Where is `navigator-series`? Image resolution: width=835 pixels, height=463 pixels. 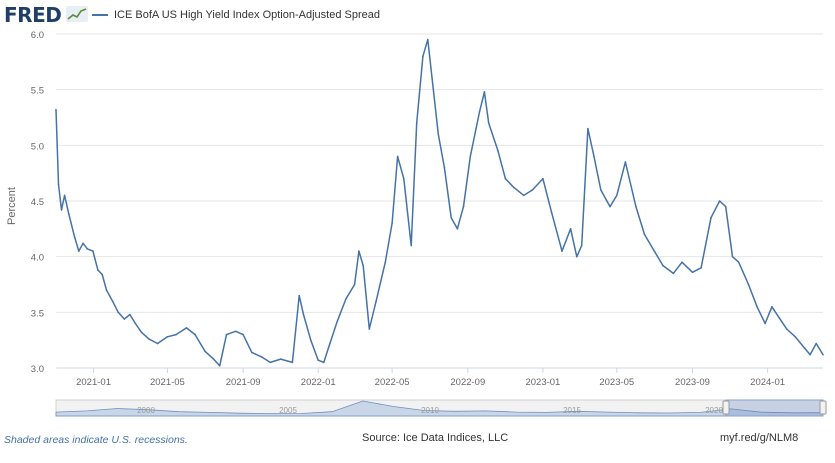 navigator-series is located at coordinates (439, 408).